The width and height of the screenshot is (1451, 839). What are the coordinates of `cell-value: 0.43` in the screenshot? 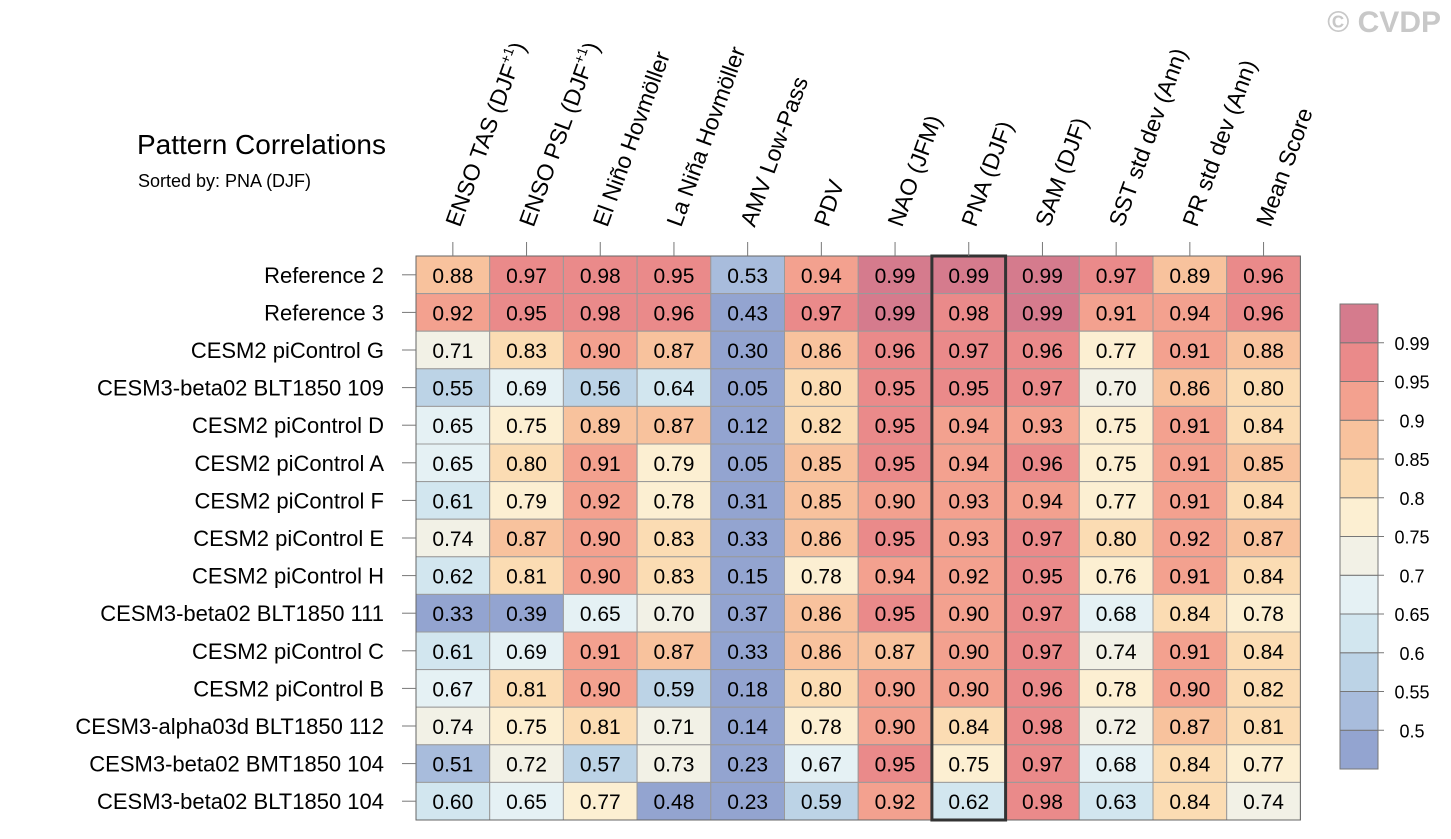 It's located at (747, 313).